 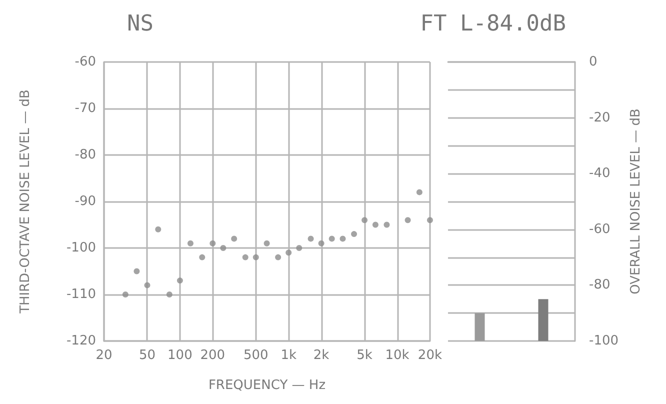 I want to click on y-tick-label: -90, so click(x=85, y=201).